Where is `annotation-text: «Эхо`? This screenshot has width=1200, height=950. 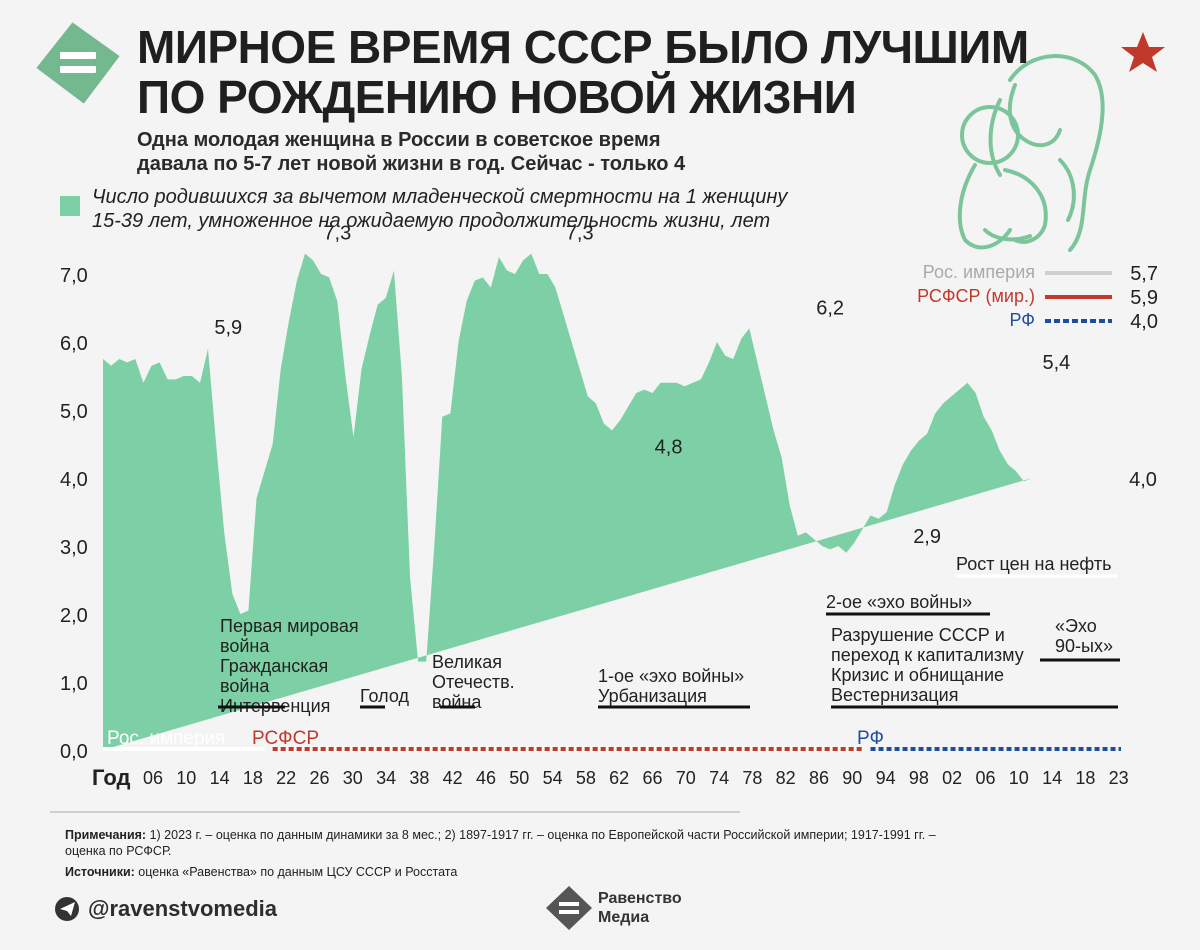 annotation-text: «Эхо is located at coordinates (1076, 626).